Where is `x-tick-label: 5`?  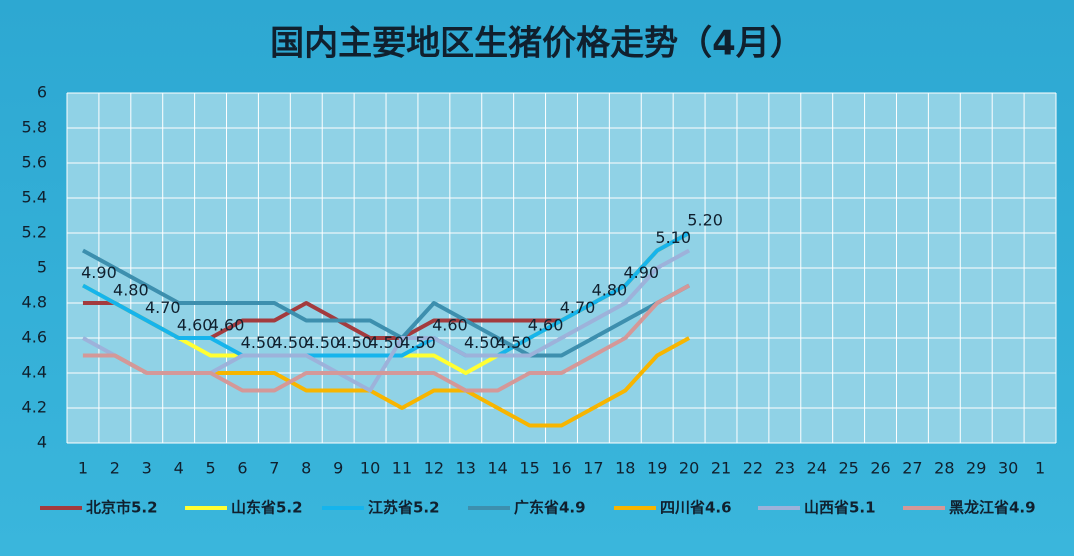 x-tick-label: 5 is located at coordinates (210, 468).